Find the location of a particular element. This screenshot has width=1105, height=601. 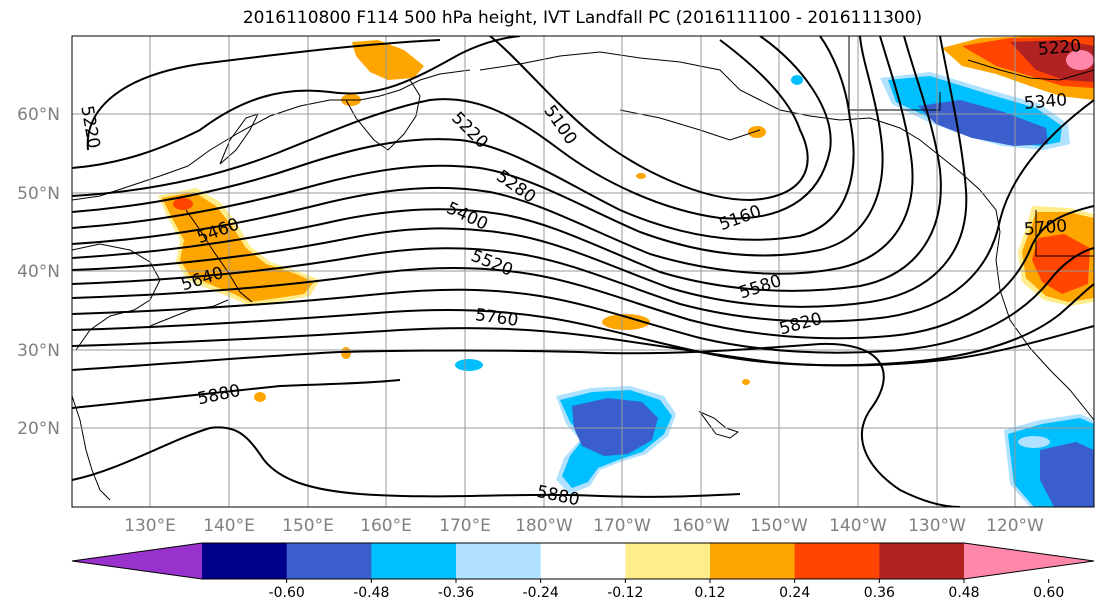

lon-label: 130°E is located at coordinates (150, 526).